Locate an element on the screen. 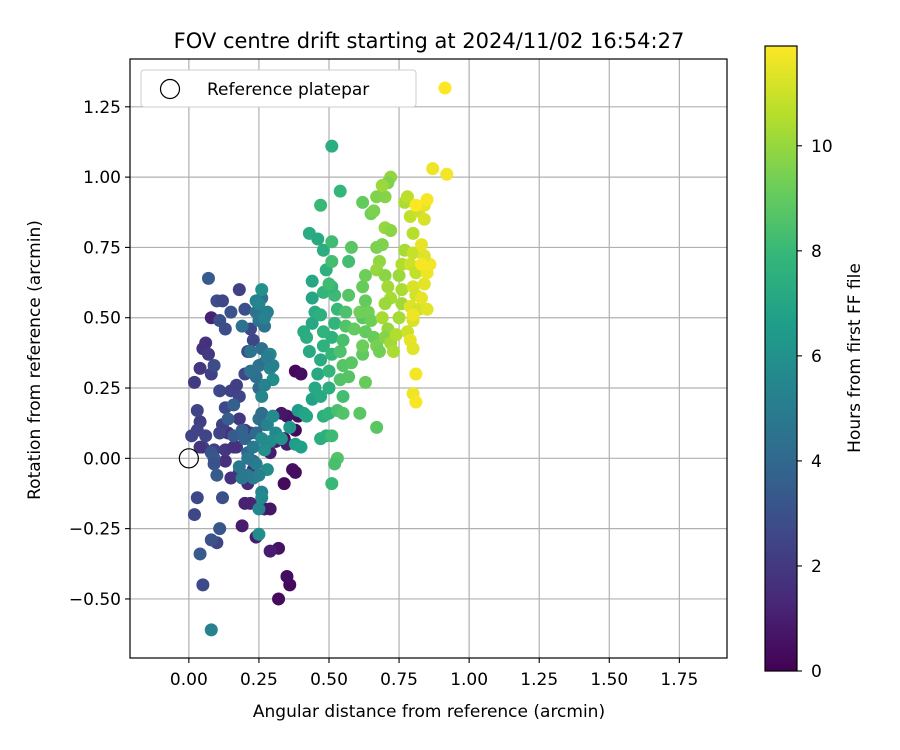  y-tick-label: −0.25 is located at coordinates (95, 530).